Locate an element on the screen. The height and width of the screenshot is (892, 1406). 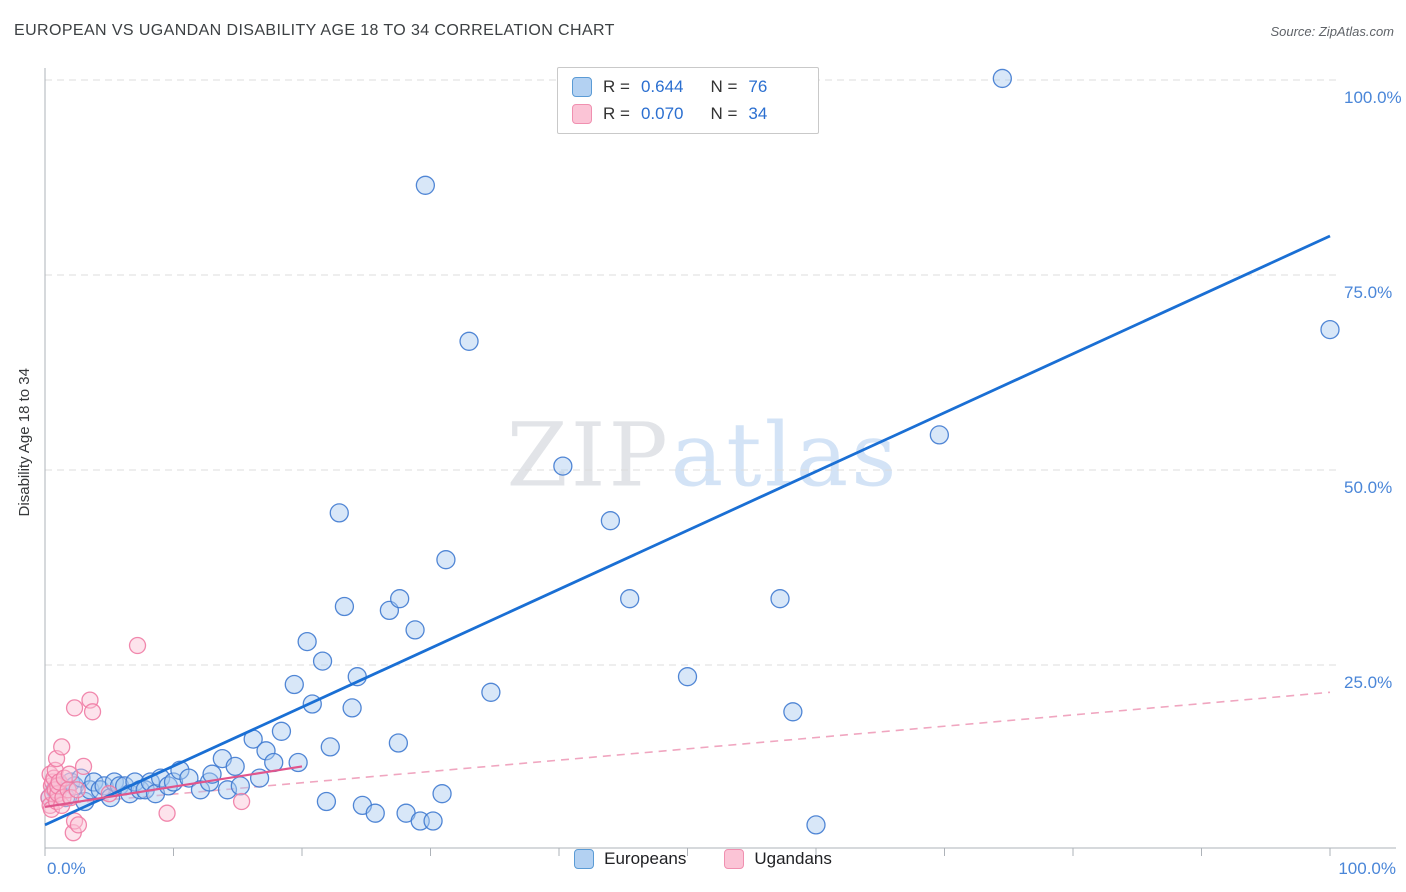
source-label: Source: ZipAtlas.com is located at coordinates (1332, 31).